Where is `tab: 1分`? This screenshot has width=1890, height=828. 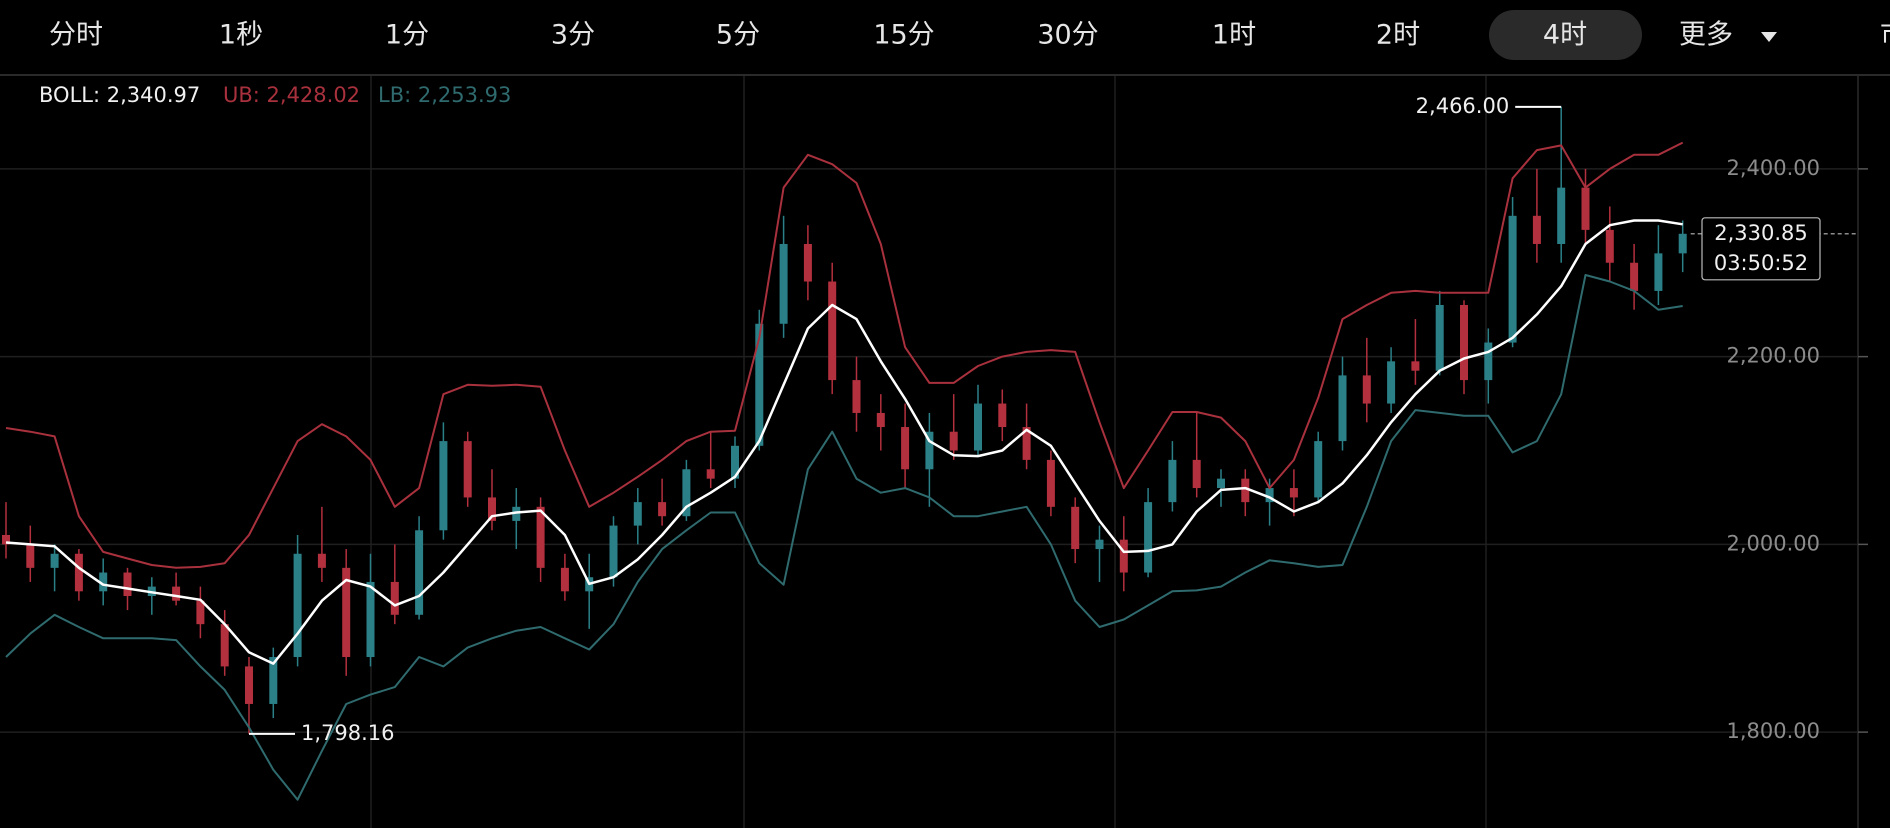
tab: 1分 is located at coordinates (407, 35).